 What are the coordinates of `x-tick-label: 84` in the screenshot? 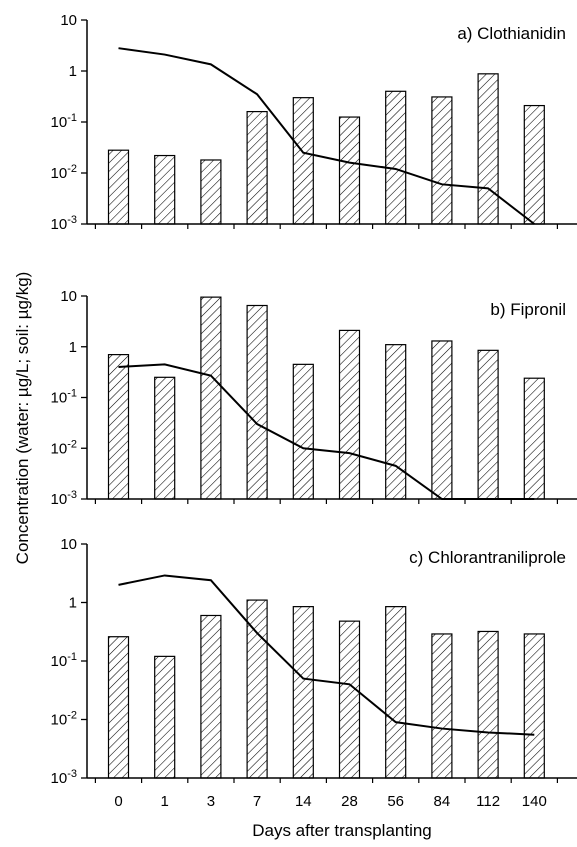 It's located at (442, 801).